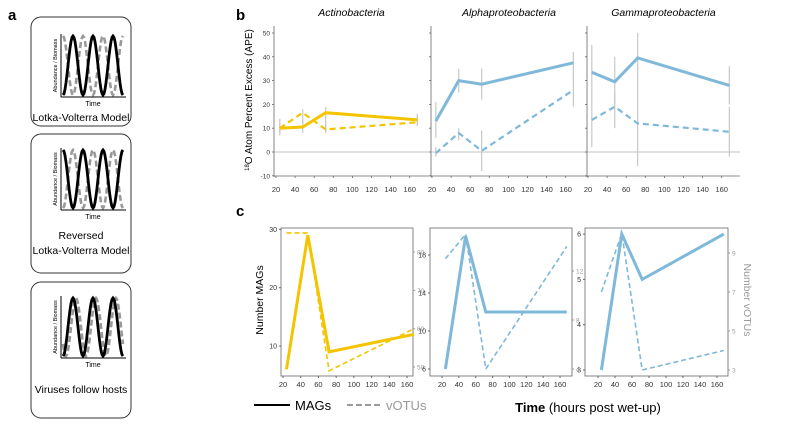  What do you see at coordinates (603, 407) in the screenshot?
I see `x-axis-label-rest: (hours post wet-up)` at bounding box center [603, 407].